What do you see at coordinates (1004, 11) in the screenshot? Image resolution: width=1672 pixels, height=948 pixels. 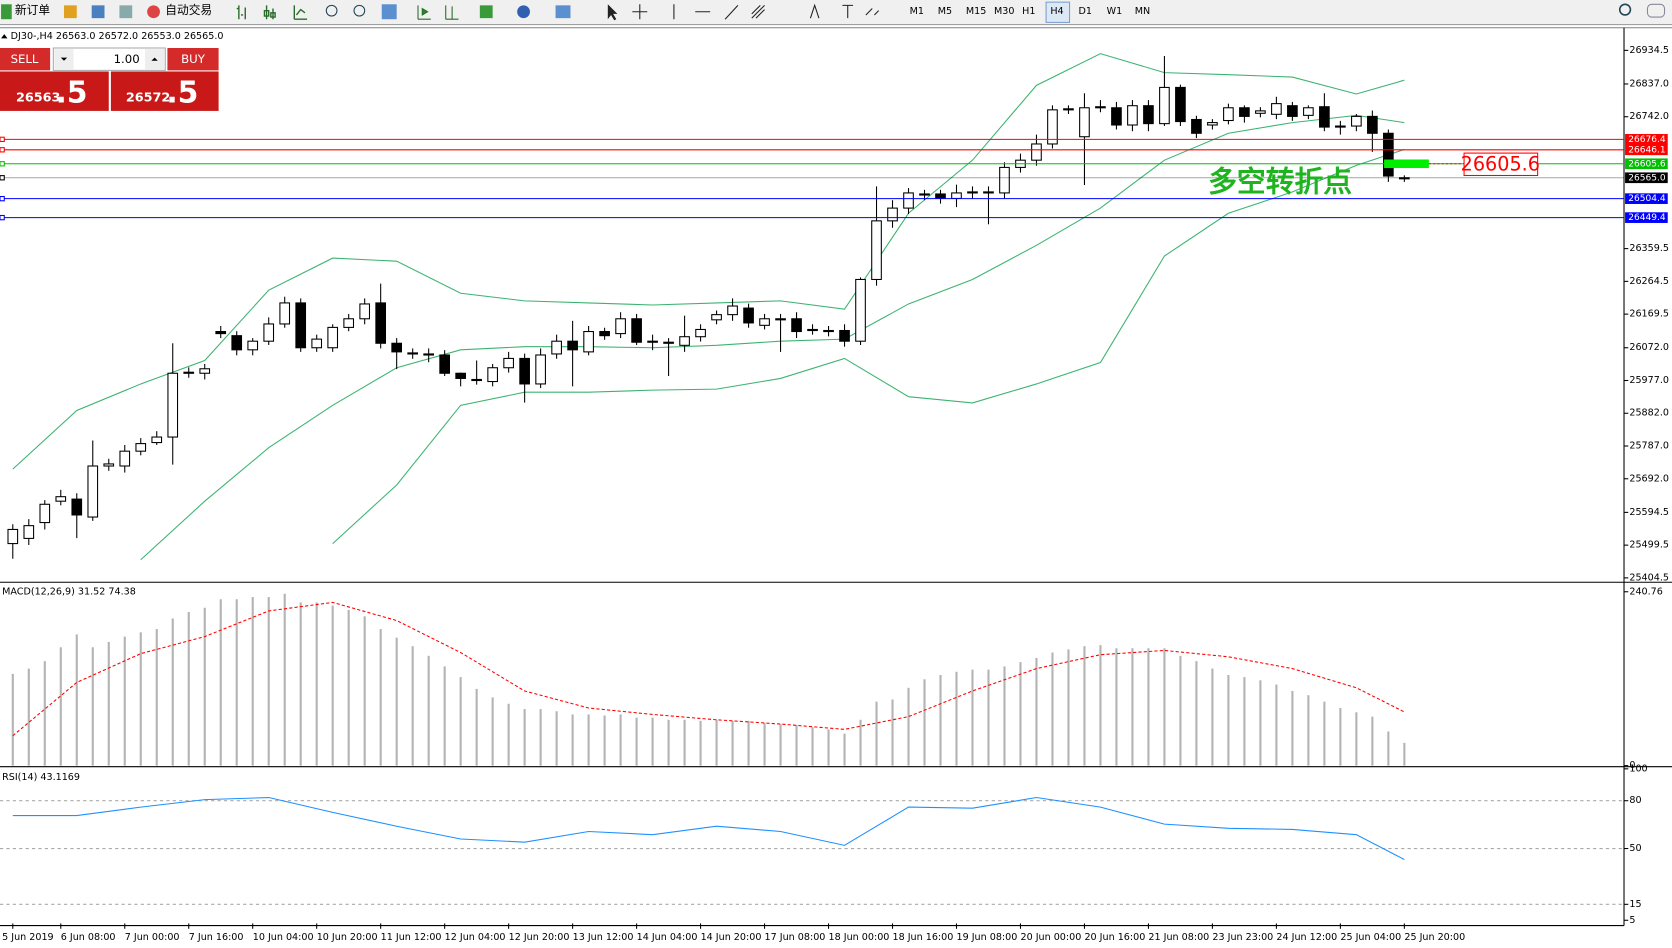 I see `timeframe-button: M30` at bounding box center [1004, 11].